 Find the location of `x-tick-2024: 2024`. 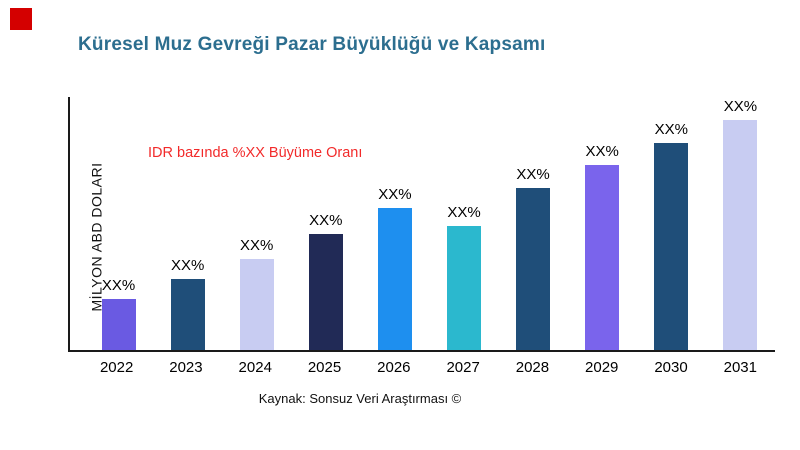

x-tick-2024: 2024 is located at coordinates (255, 367).